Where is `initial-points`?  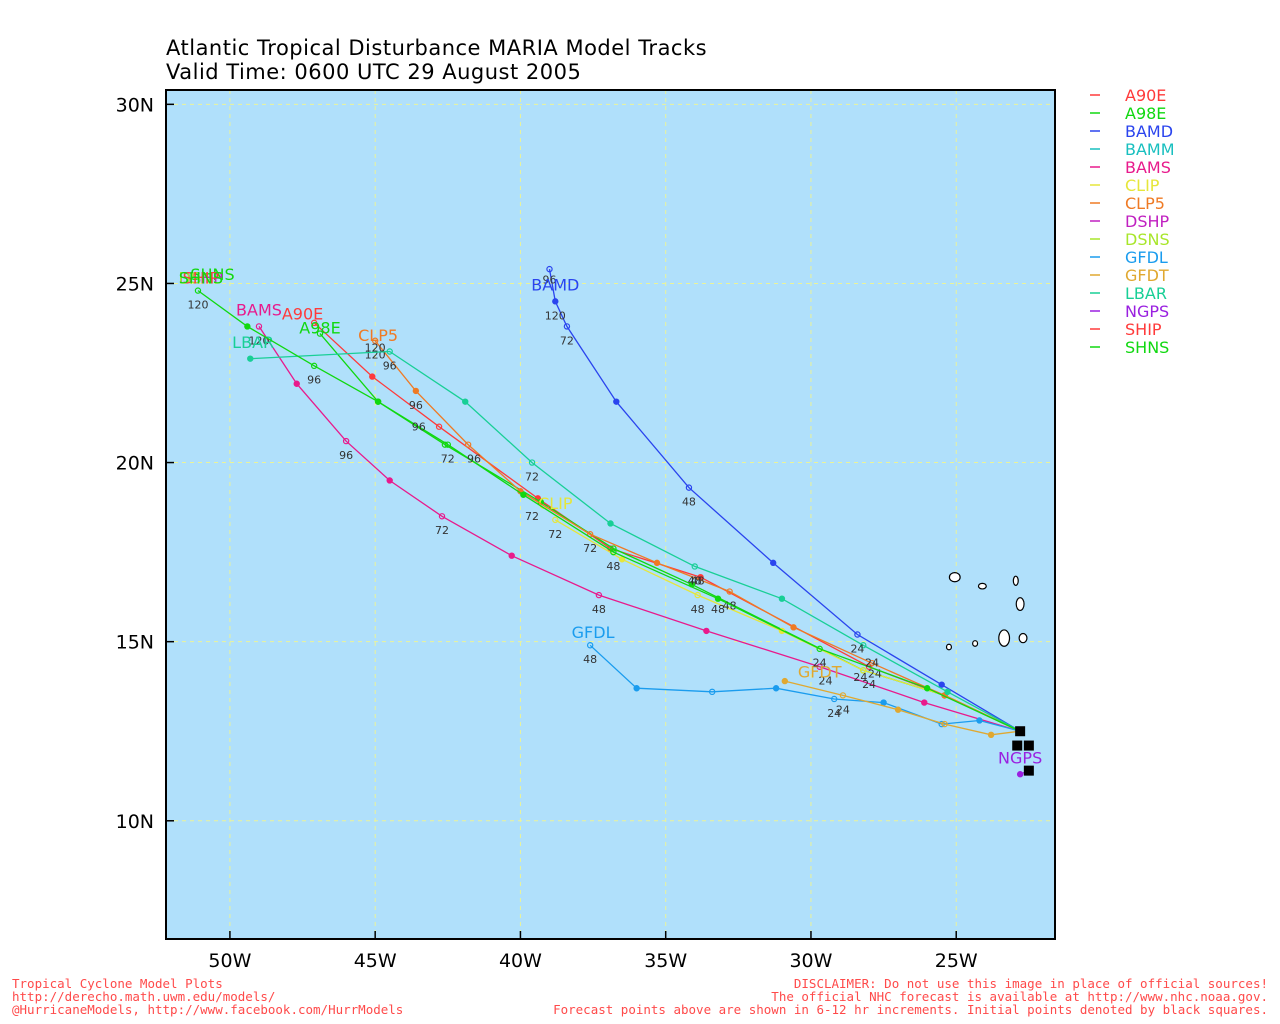
initial-points is located at coordinates (1023, 751).